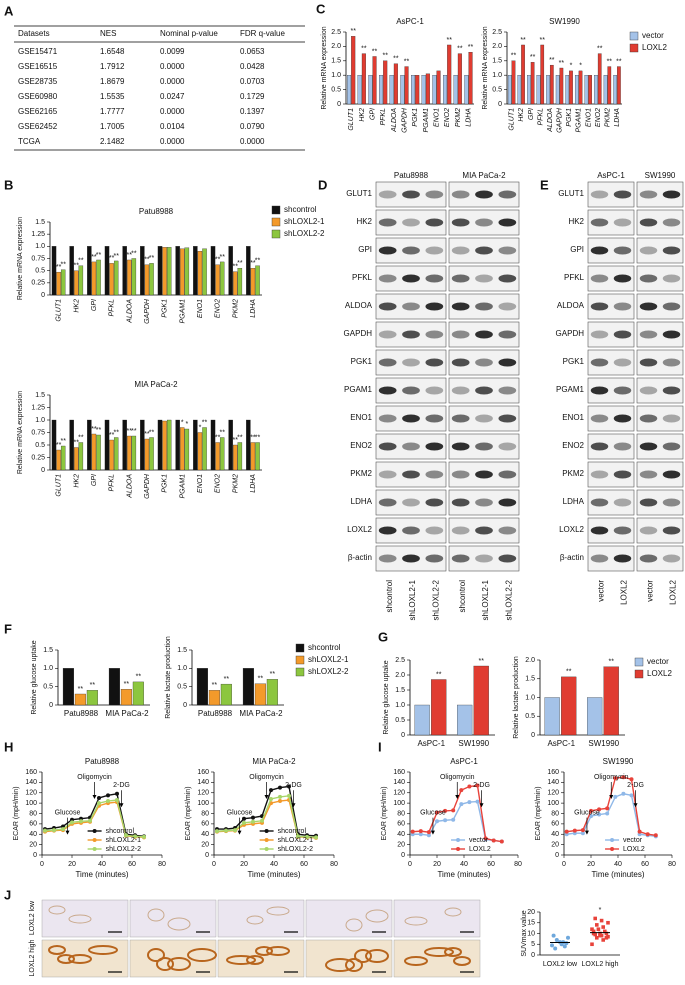 This screenshot has height=985, width=685. Describe the element at coordinates (437, 864) in the screenshot. I see `x-tick-label: 20` at that location.